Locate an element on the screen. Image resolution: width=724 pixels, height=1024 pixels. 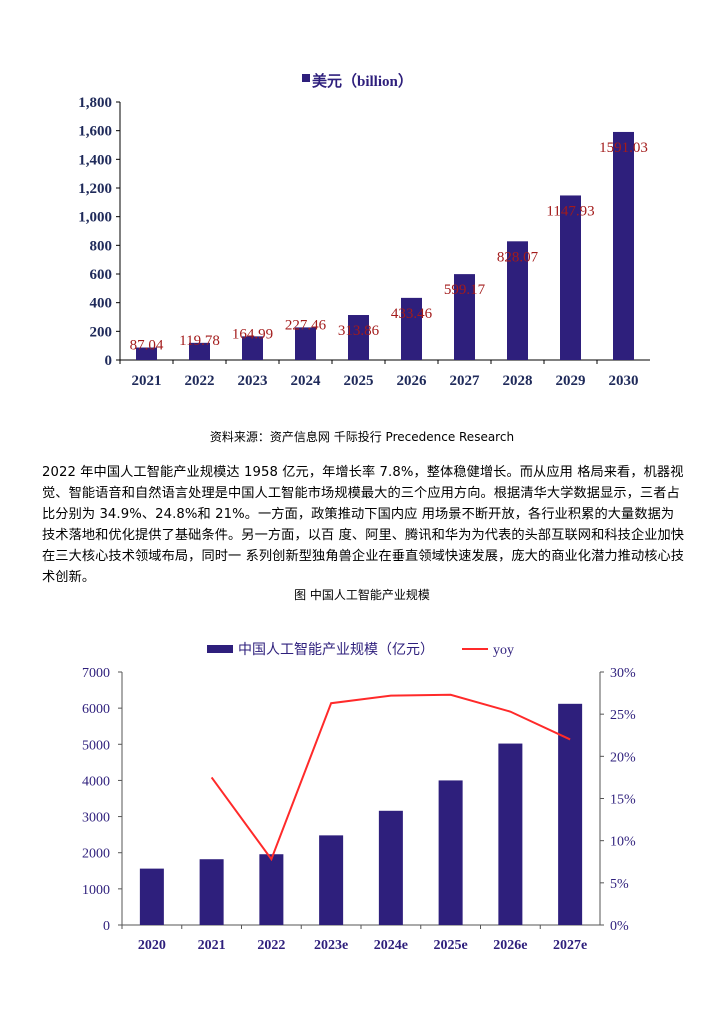
legend-label: 美元（billion） is located at coordinates (362, 81).